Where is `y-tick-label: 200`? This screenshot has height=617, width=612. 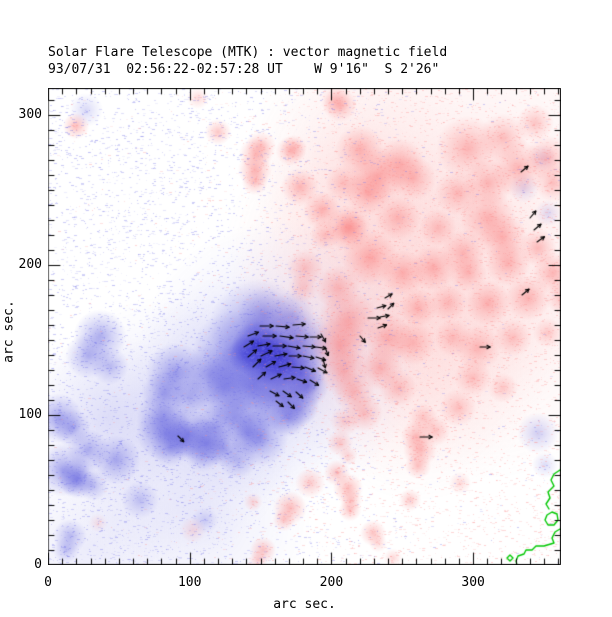
y-tick-label: 200 is located at coordinates (30, 264).